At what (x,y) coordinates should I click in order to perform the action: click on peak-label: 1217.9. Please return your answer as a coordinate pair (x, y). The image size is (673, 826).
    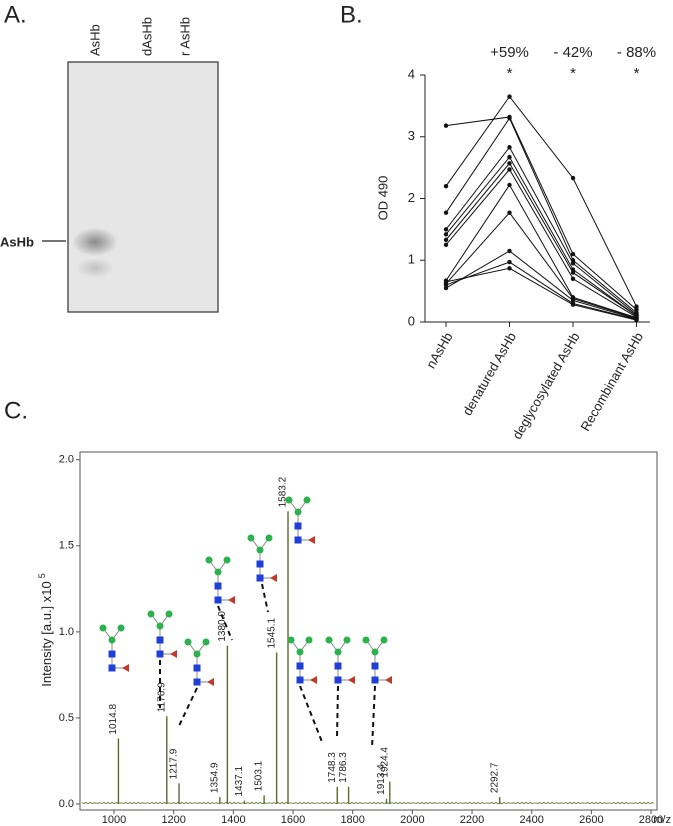
    Looking at the image, I should click on (174, 763).